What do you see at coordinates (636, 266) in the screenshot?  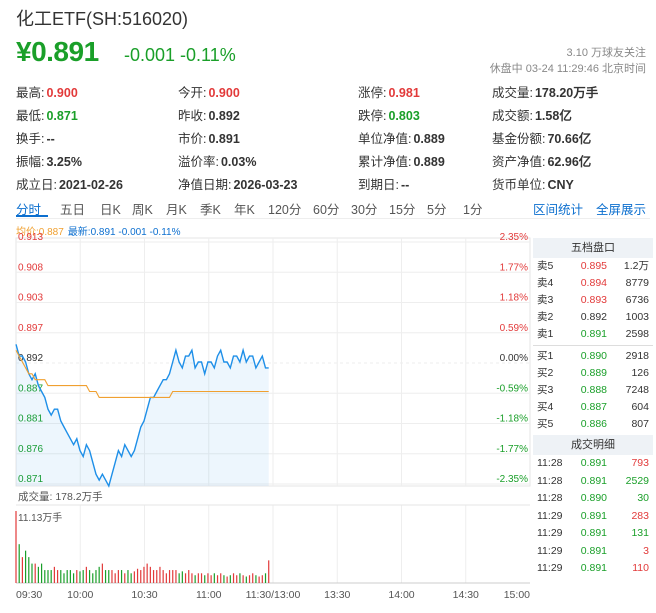 I see `order-volume: 1.2万` at bounding box center [636, 266].